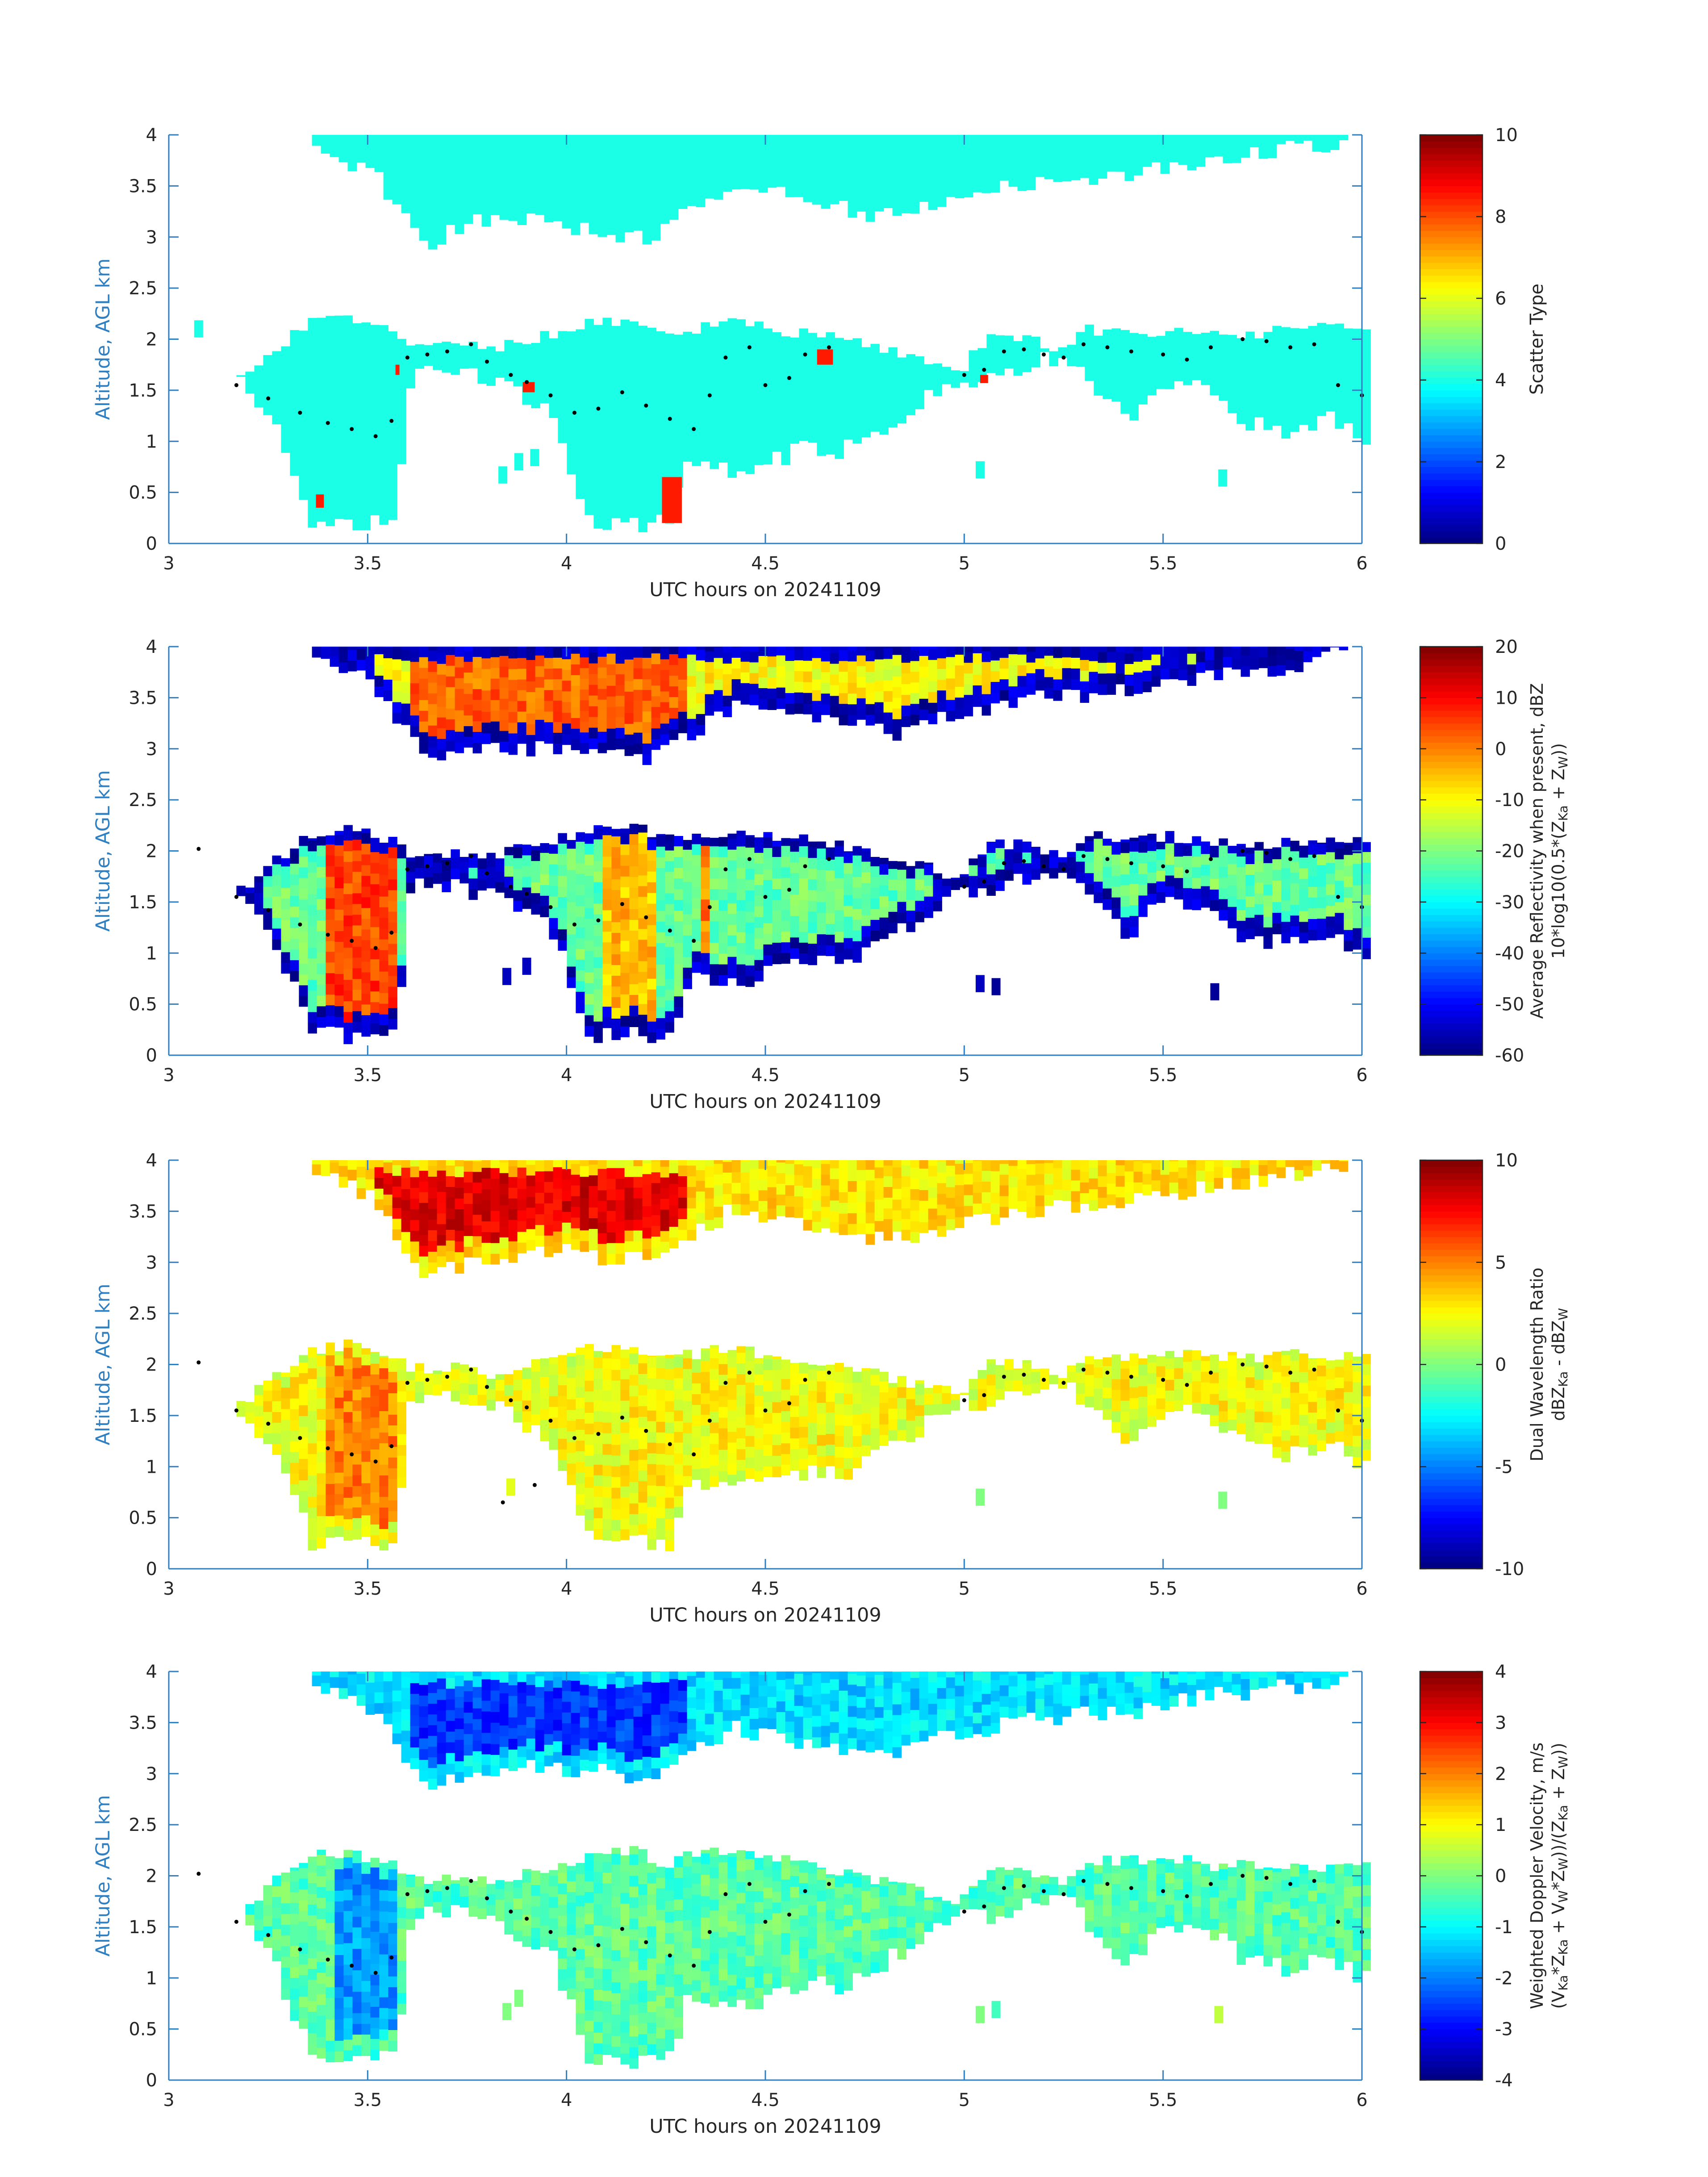 The width and height of the screenshot is (1708, 2177). What do you see at coordinates (151, 749) in the screenshot?
I see `y-tick-label: 3` at bounding box center [151, 749].